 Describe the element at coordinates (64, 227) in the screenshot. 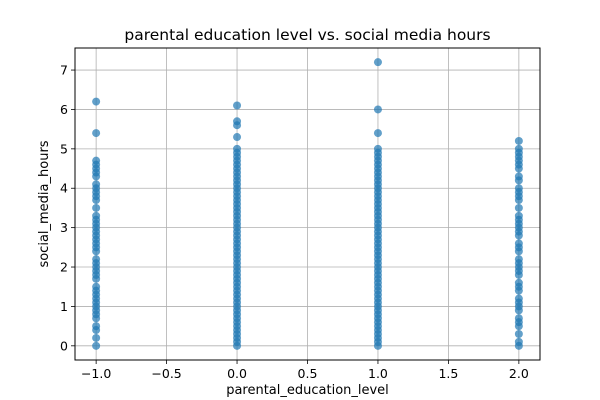

I see `y-tick-label: 3` at that location.